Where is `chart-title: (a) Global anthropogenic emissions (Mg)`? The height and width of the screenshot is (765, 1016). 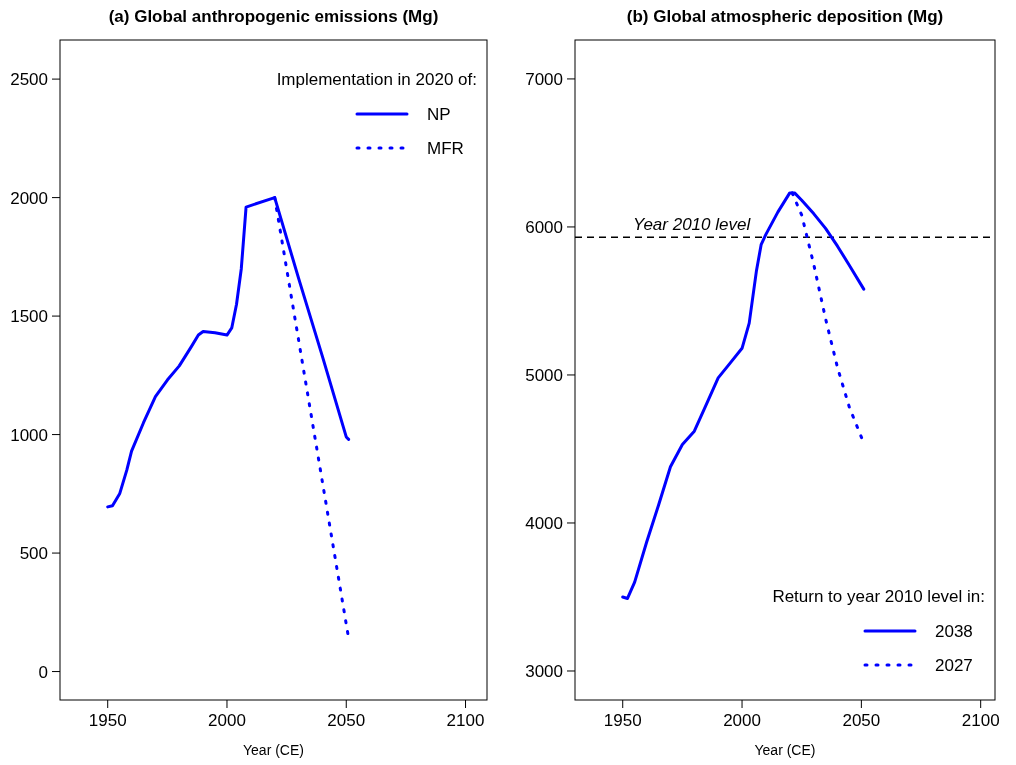
chart-title: (a) Global anthropogenic emissions (Mg) is located at coordinates (273, 16).